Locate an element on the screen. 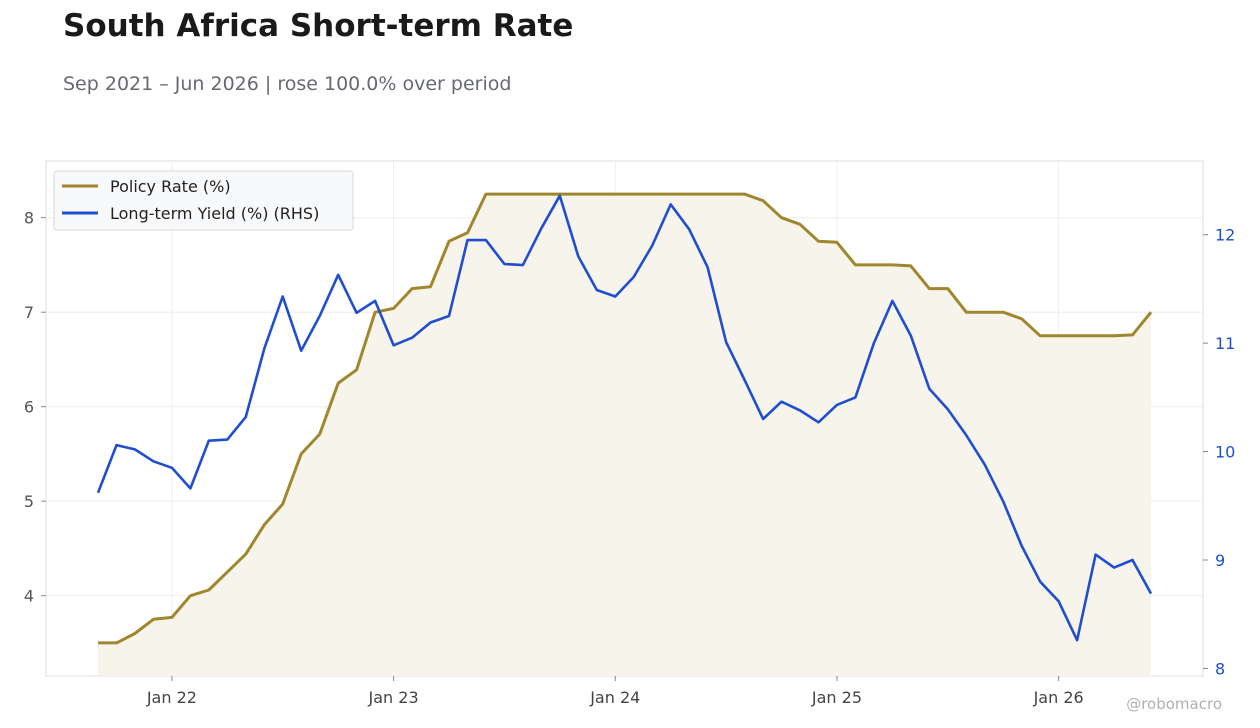 The width and height of the screenshot is (1260, 728). legend-label-long-term-yield: Long-term Yield (%) (RHS) is located at coordinates (214, 213).